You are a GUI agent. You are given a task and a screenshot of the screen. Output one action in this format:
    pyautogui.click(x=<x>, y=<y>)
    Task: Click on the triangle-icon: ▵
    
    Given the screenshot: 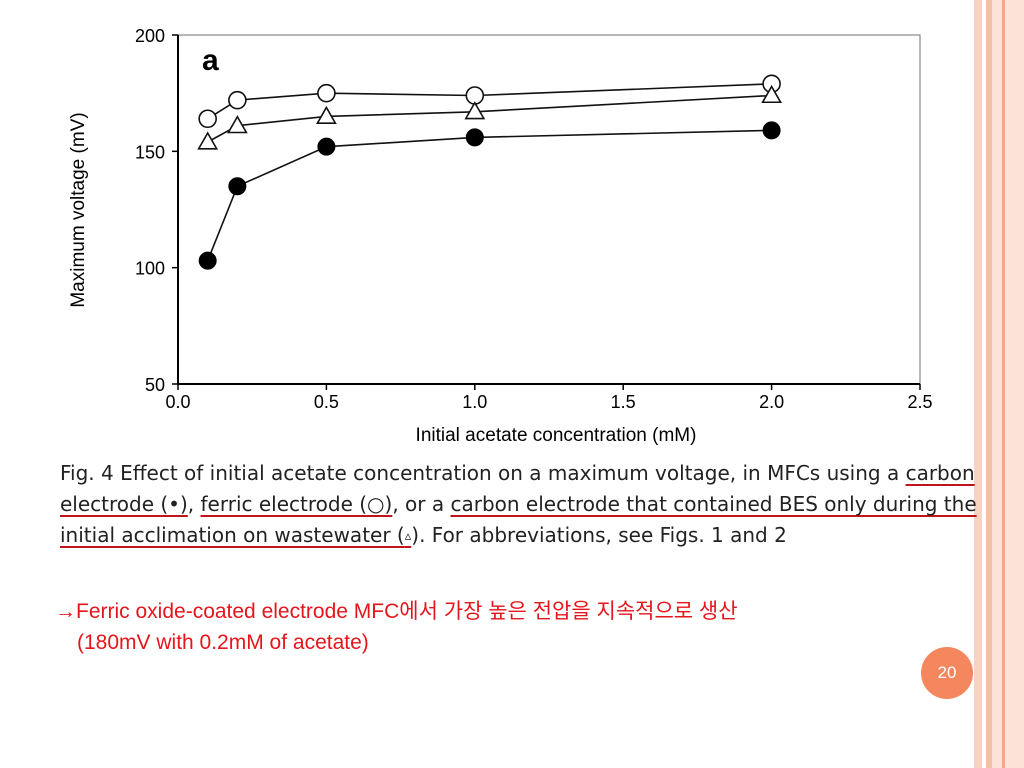 What is the action you would take?
    pyautogui.click(x=408, y=536)
    